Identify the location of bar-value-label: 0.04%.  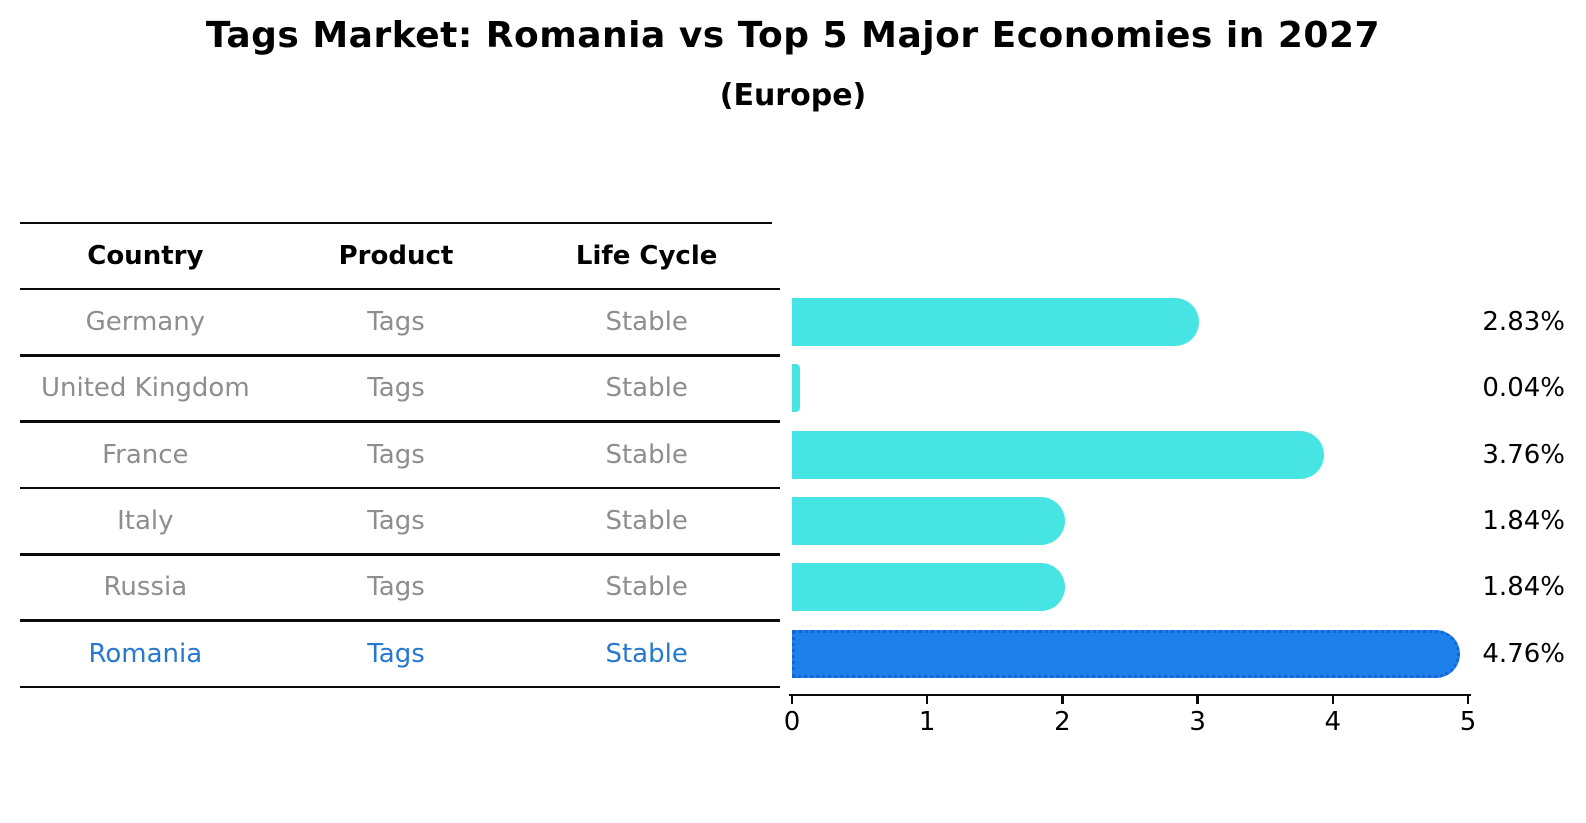
(1523, 388).